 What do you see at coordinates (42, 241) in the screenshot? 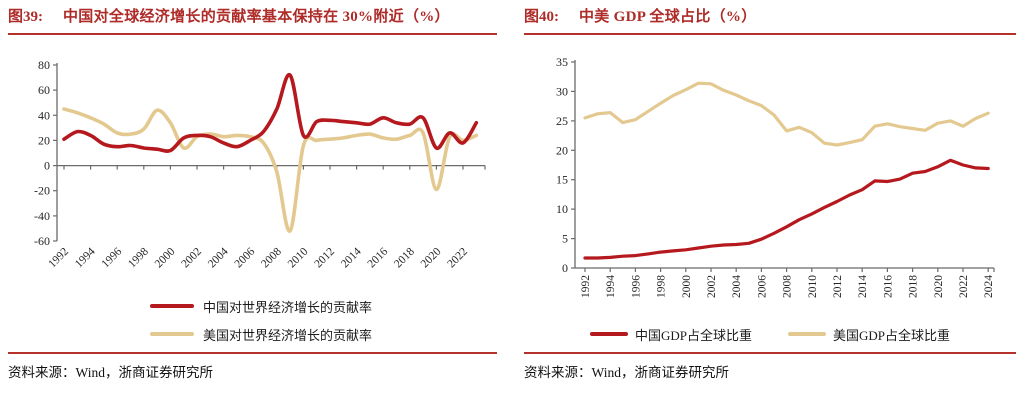
I see `svg-text: -60` at bounding box center [42, 241].